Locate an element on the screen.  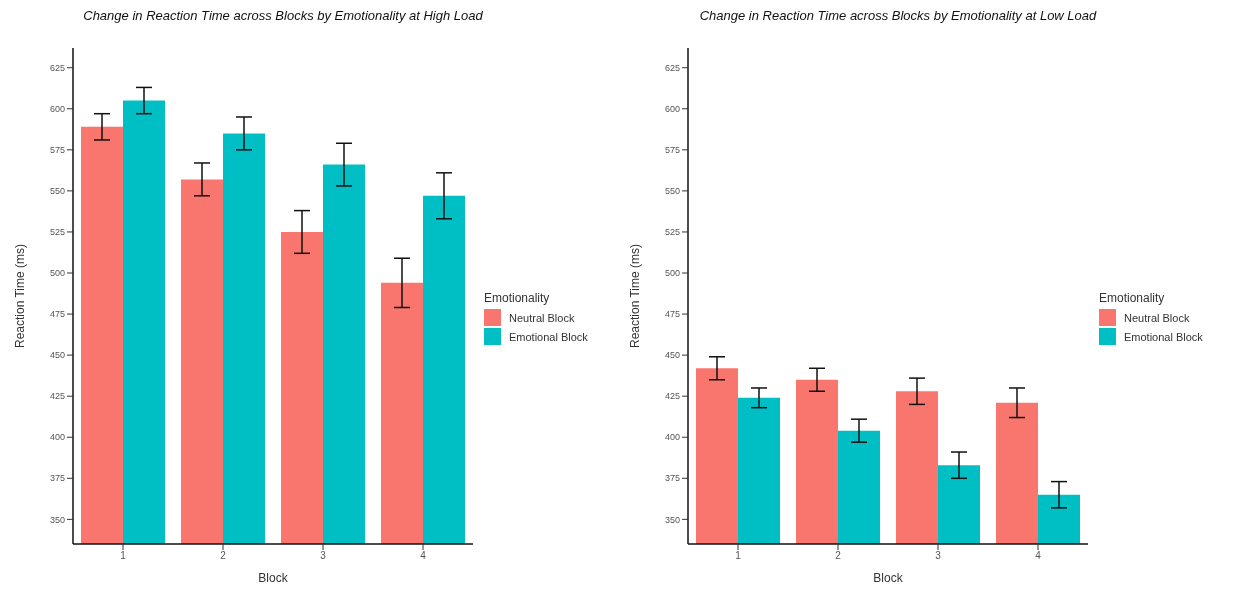
chart-title: Change in Reaction Time across Blocks by Emotionality at High Load is located at coordinates (283, 16).